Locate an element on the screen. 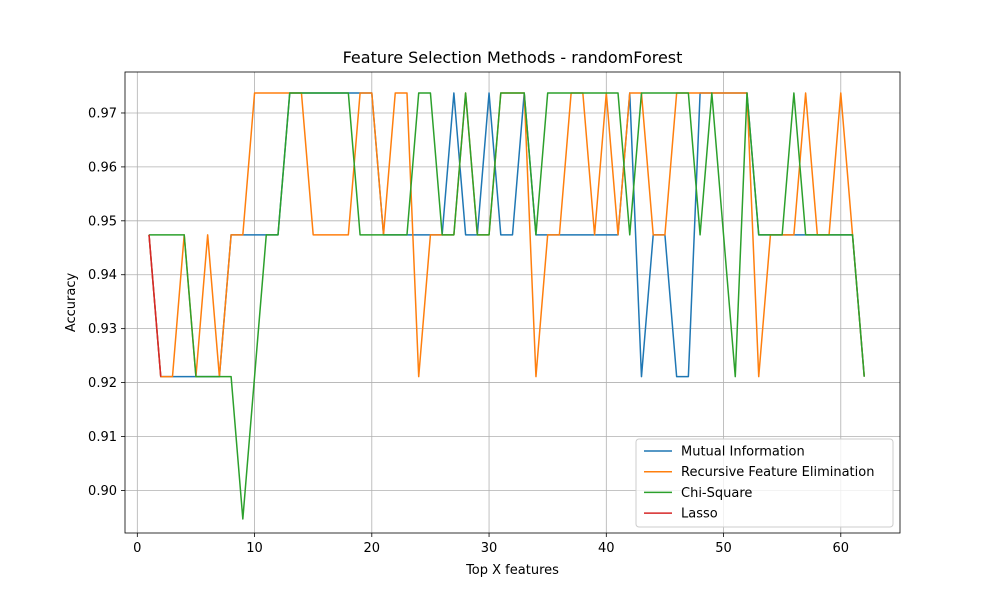 The width and height of the screenshot is (1000, 600). y-tick-label: 0.93 is located at coordinates (102, 329).